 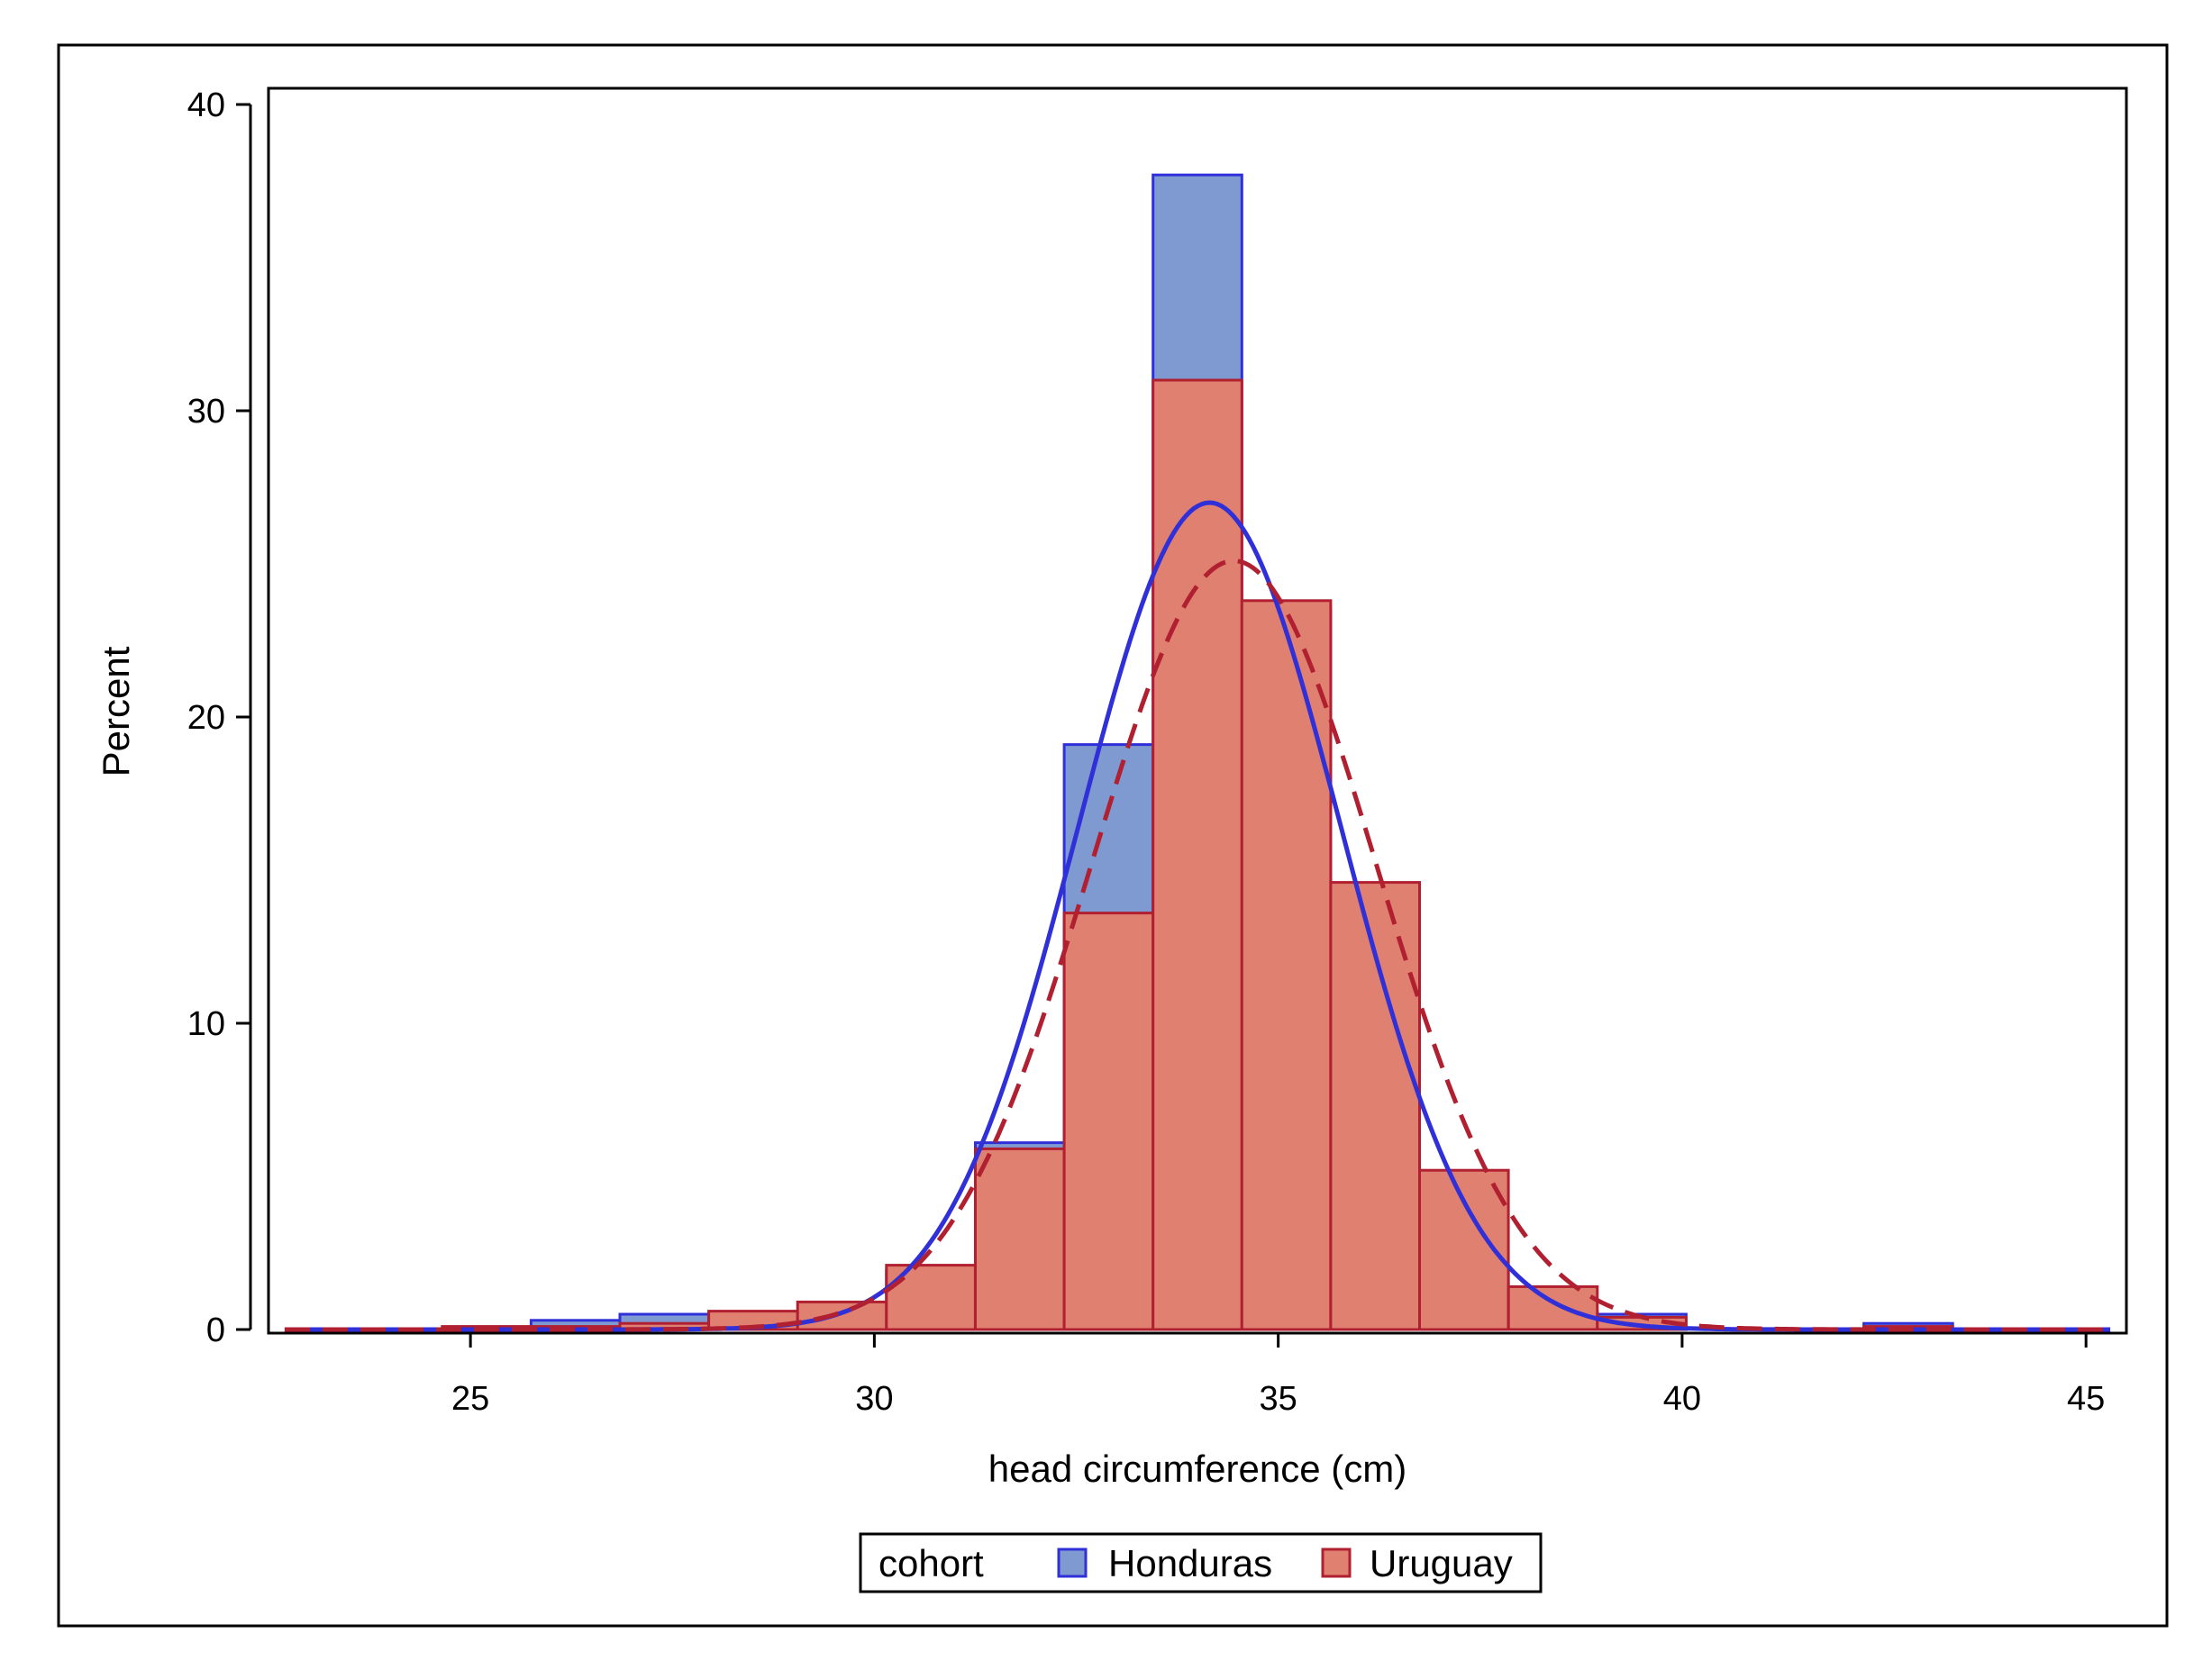 What do you see at coordinates (215, 1330) in the screenshot?
I see `y-tick-label-0: 0` at bounding box center [215, 1330].